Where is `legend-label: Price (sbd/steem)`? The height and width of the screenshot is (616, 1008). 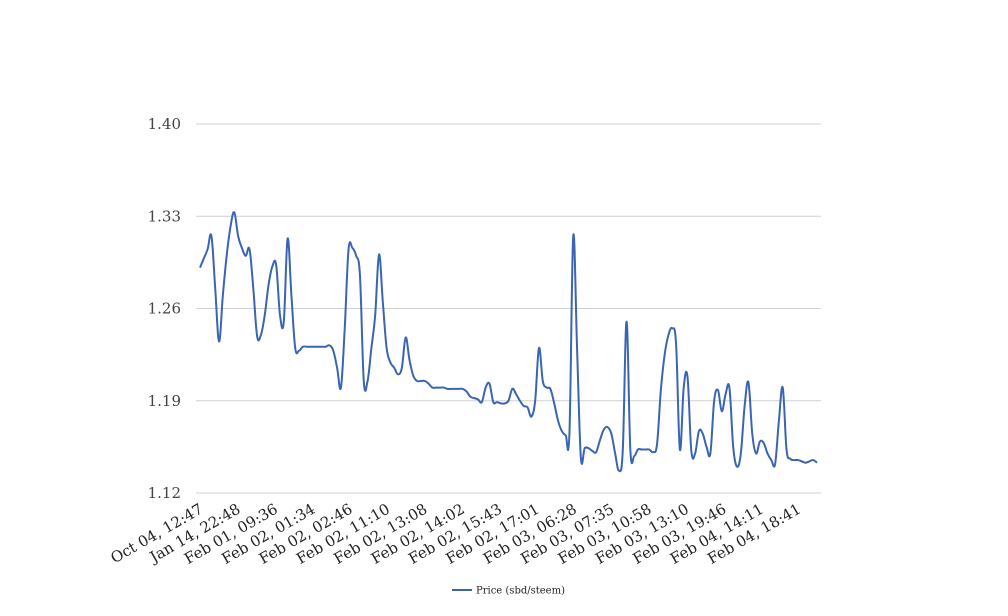
legend-label: Price (sbd/steem) is located at coordinates (520, 591).